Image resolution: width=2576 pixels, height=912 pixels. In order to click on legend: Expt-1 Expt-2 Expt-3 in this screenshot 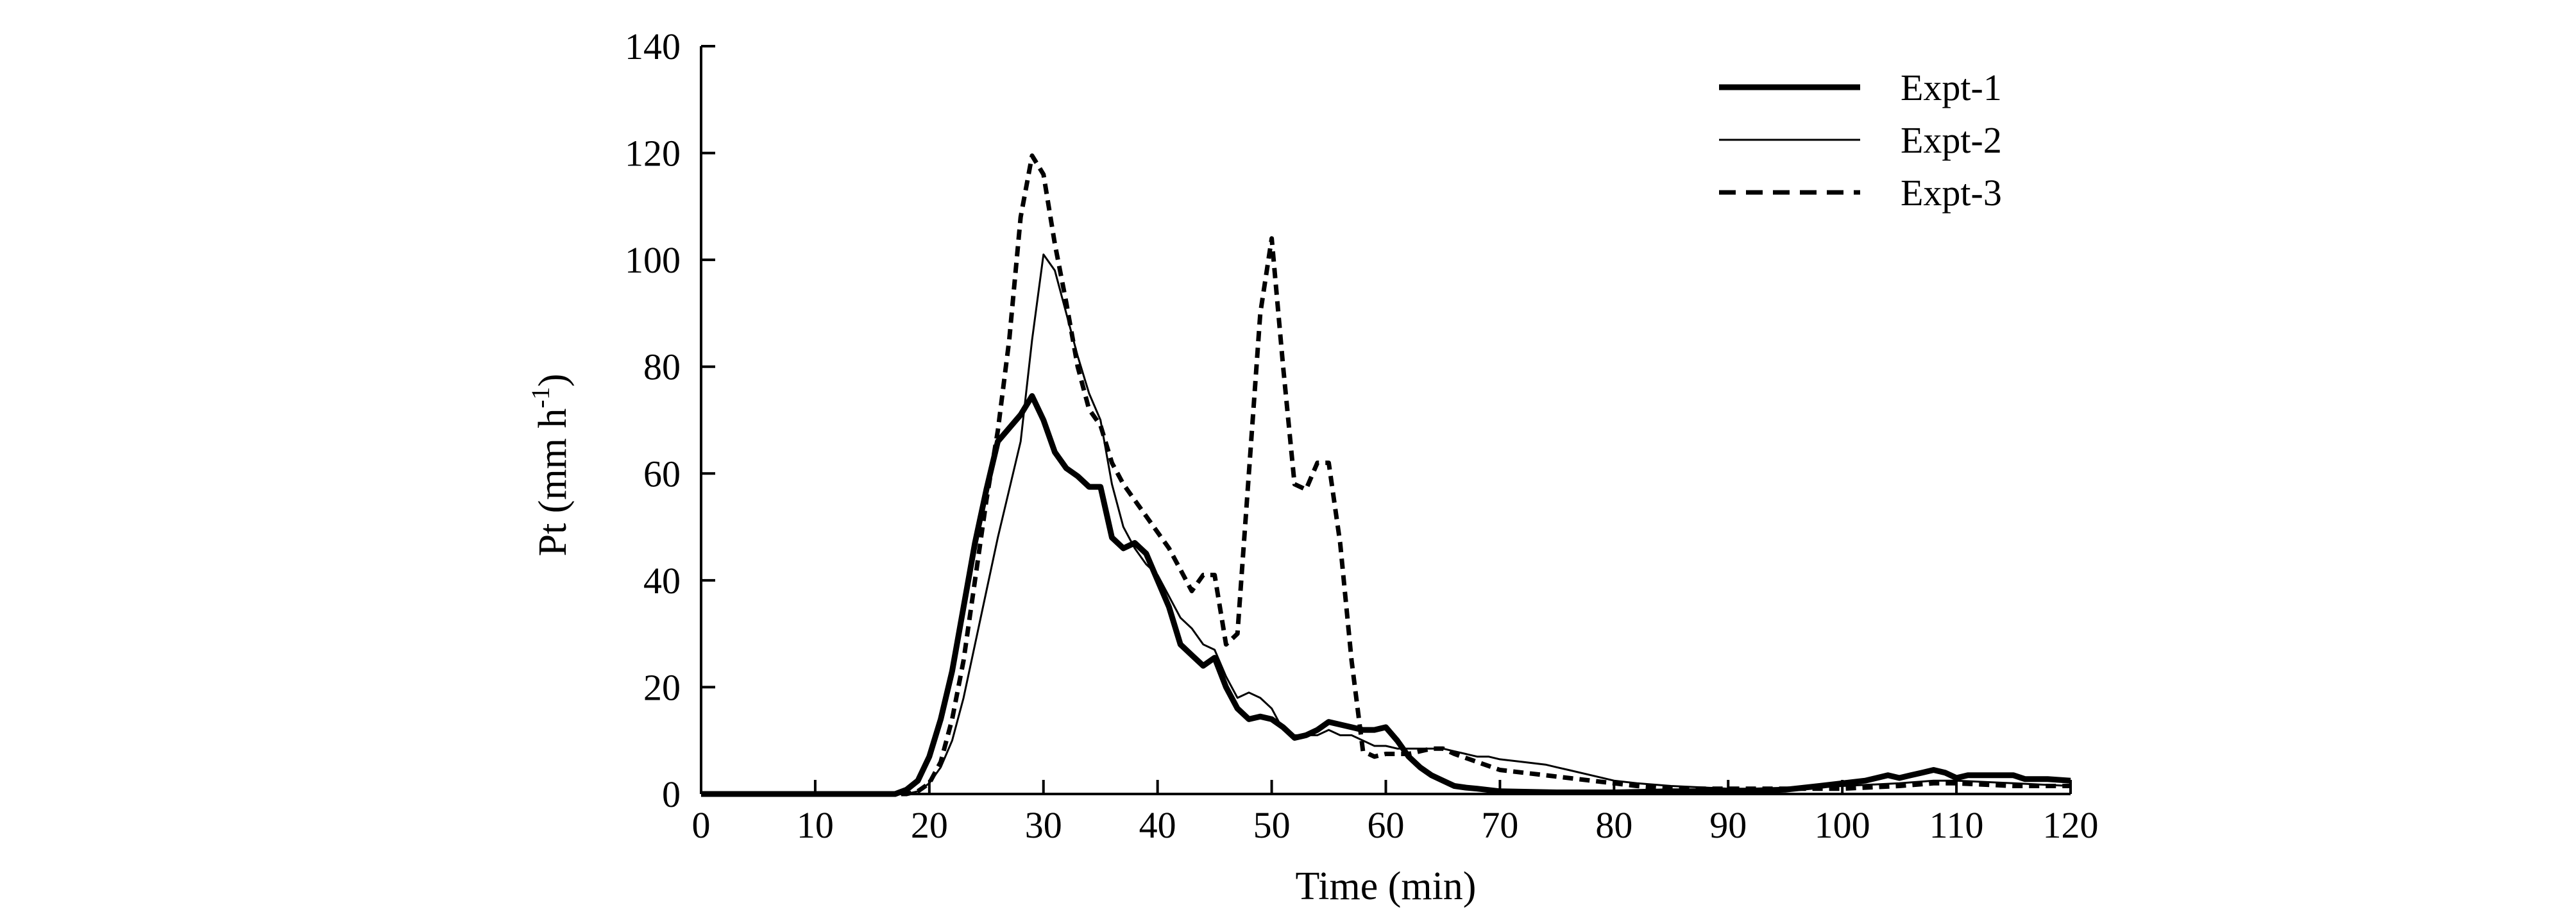, I will do `click(1860, 140)`.